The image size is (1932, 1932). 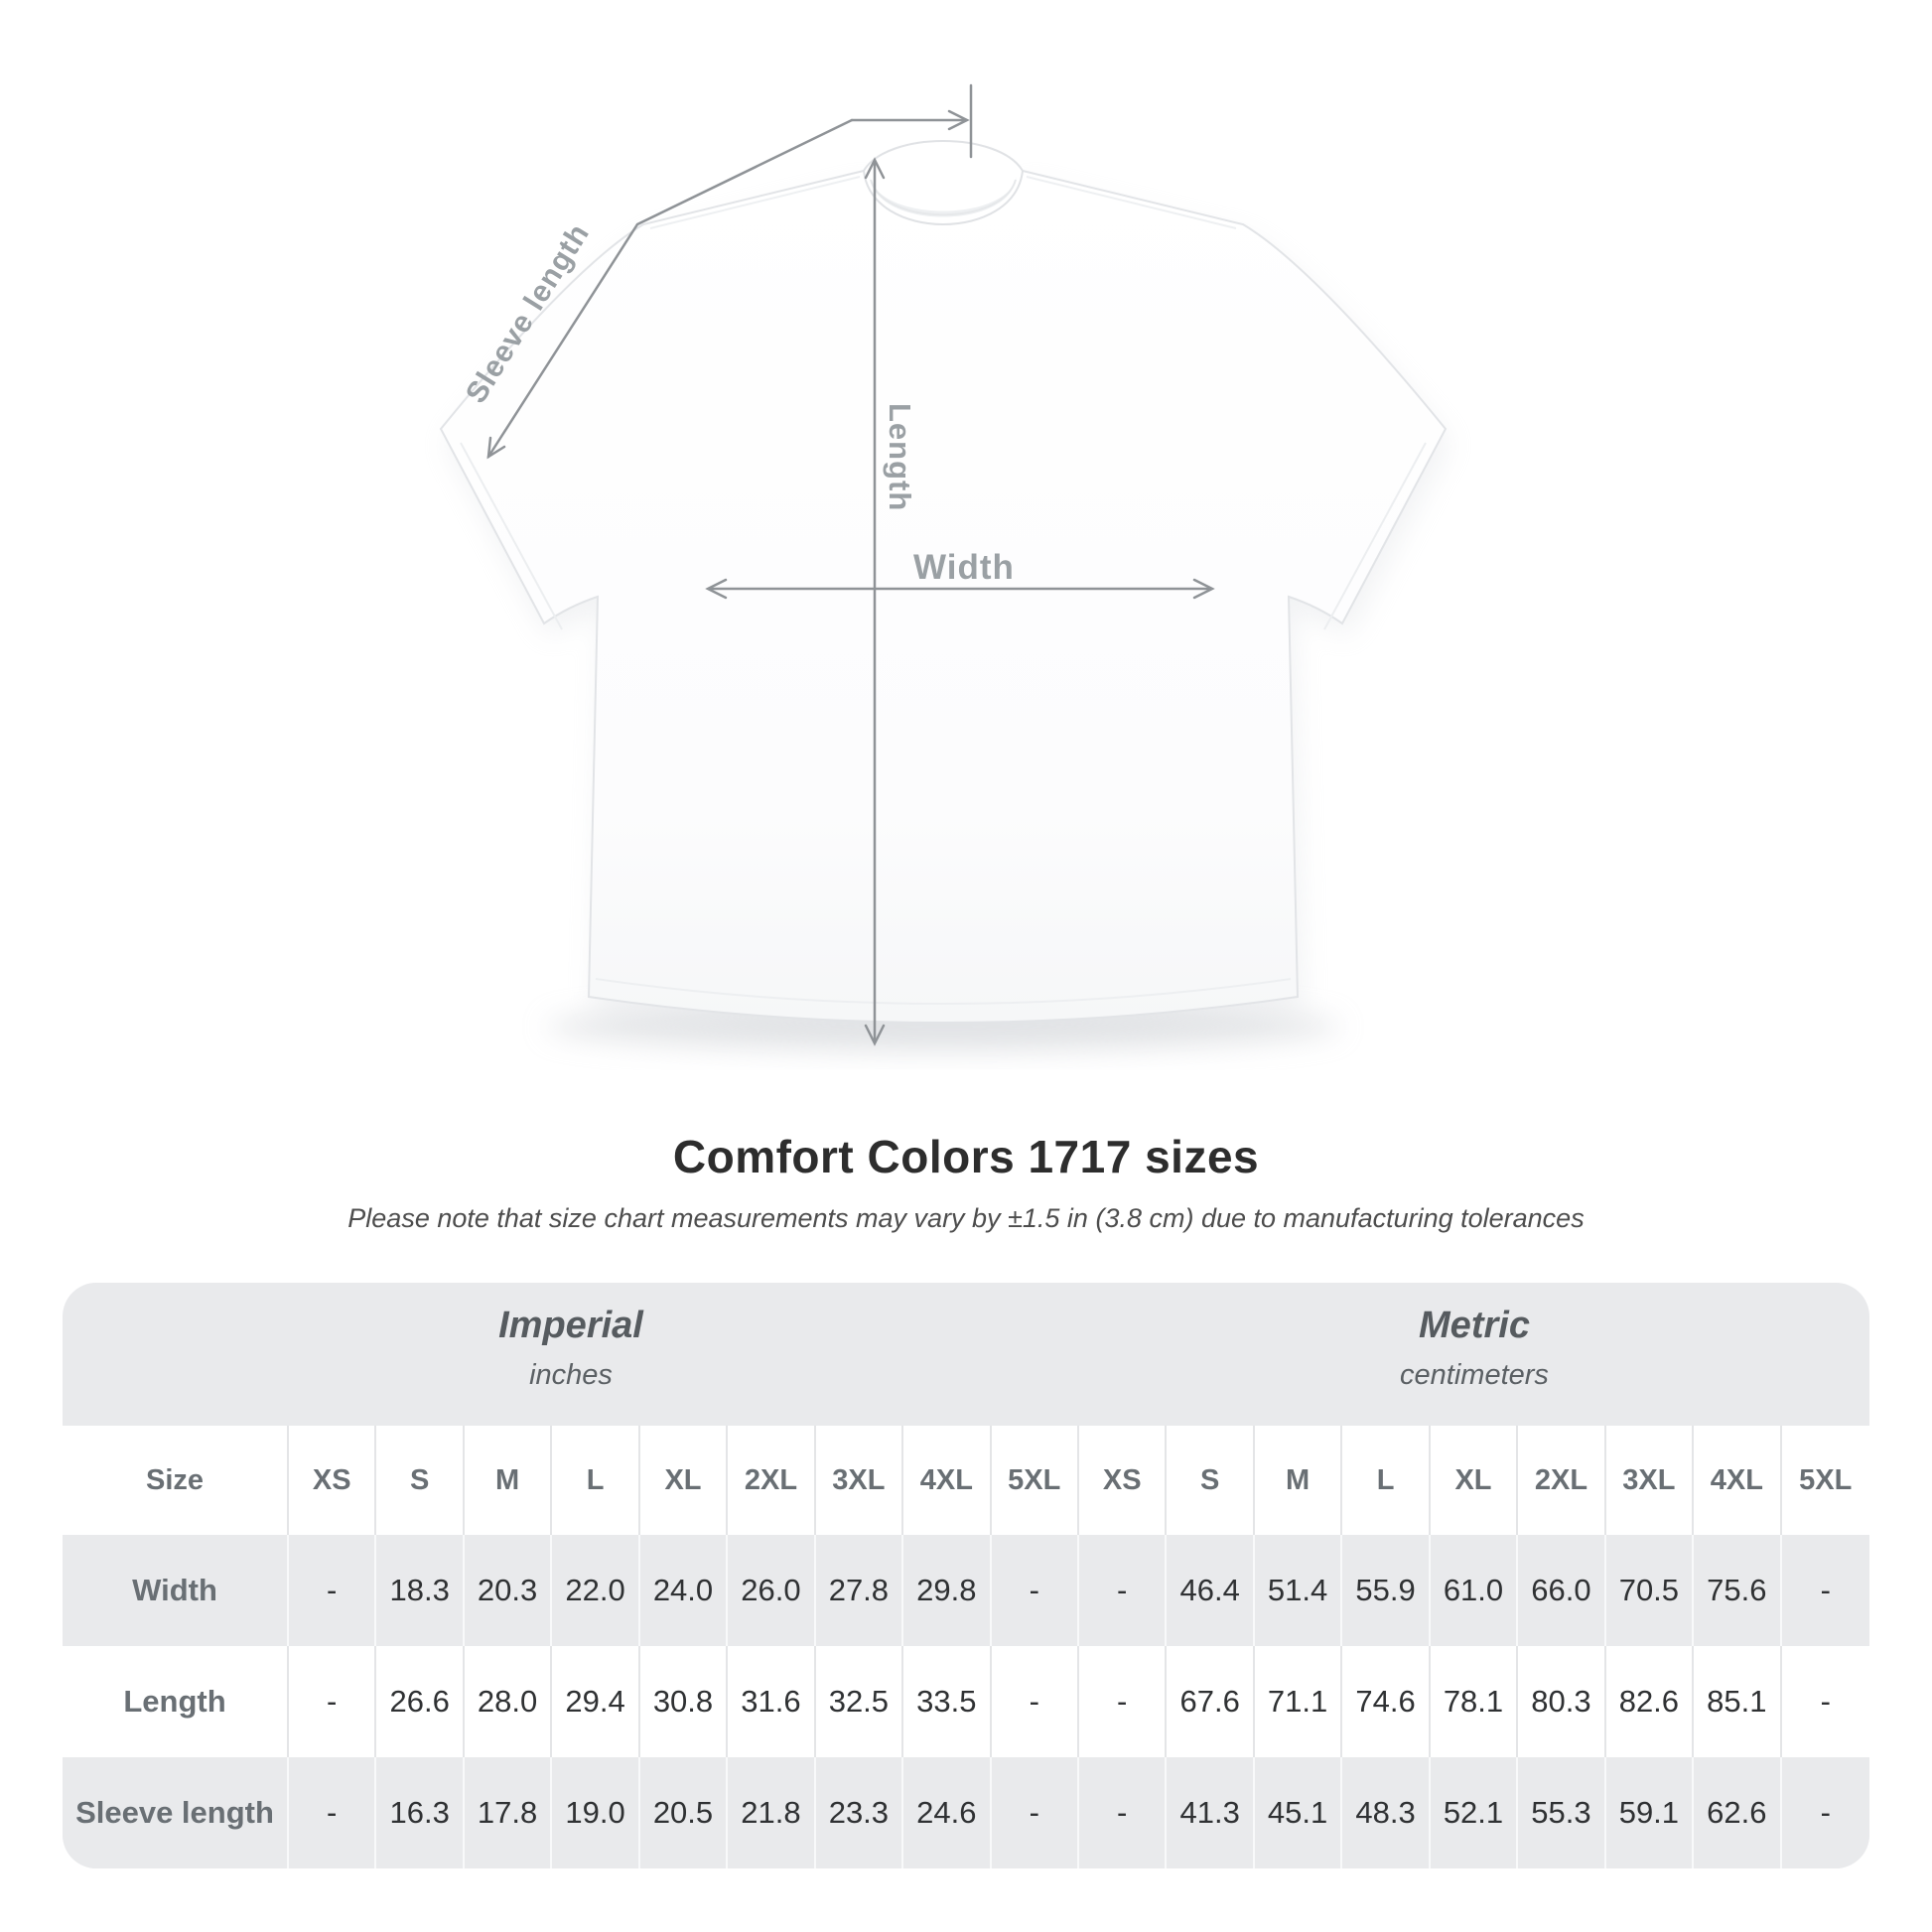 I want to click on length-arrowhead-top, so click(x=875, y=168).